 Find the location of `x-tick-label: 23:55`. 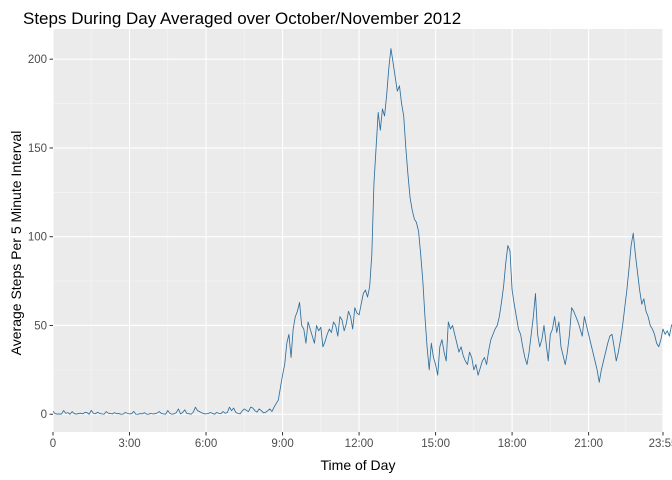

x-tick-label: 23:55 is located at coordinates (660, 444).